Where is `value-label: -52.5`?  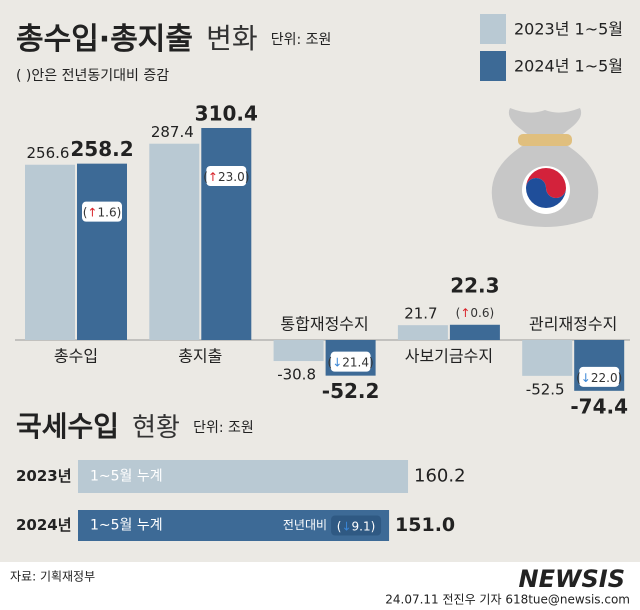
value-label: -52.5 is located at coordinates (545, 389).